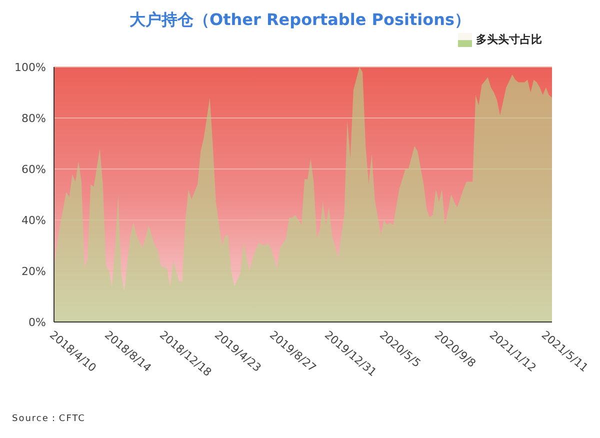  I want to click on y-tick-label: 40%, so click(34, 220).